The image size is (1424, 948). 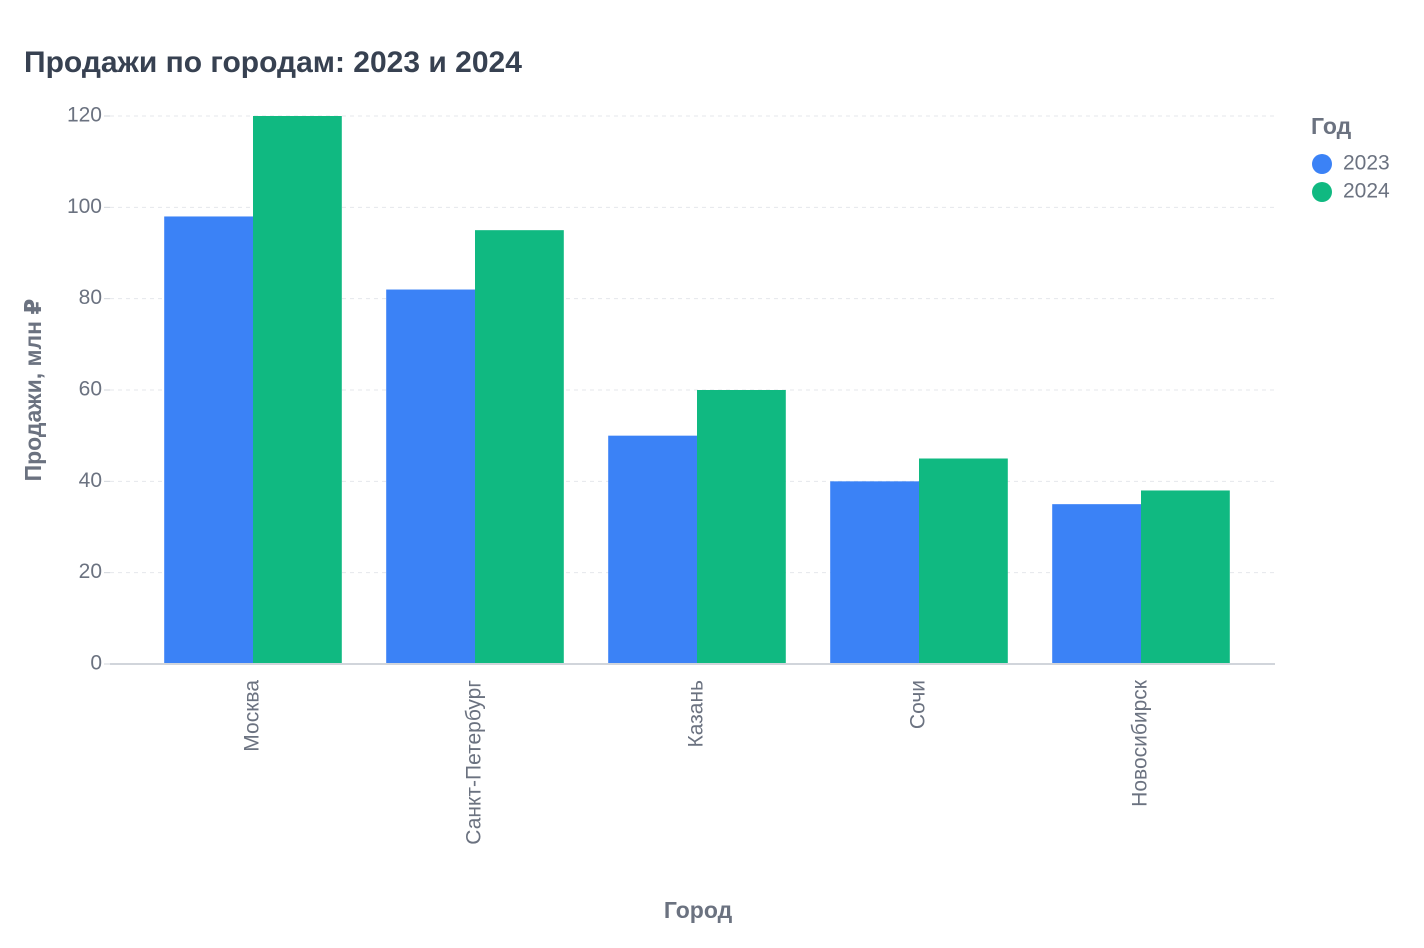 What do you see at coordinates (96, 663) in the screenshot?
I see `y-tick-label: 0` at bounding box center [96, 663].